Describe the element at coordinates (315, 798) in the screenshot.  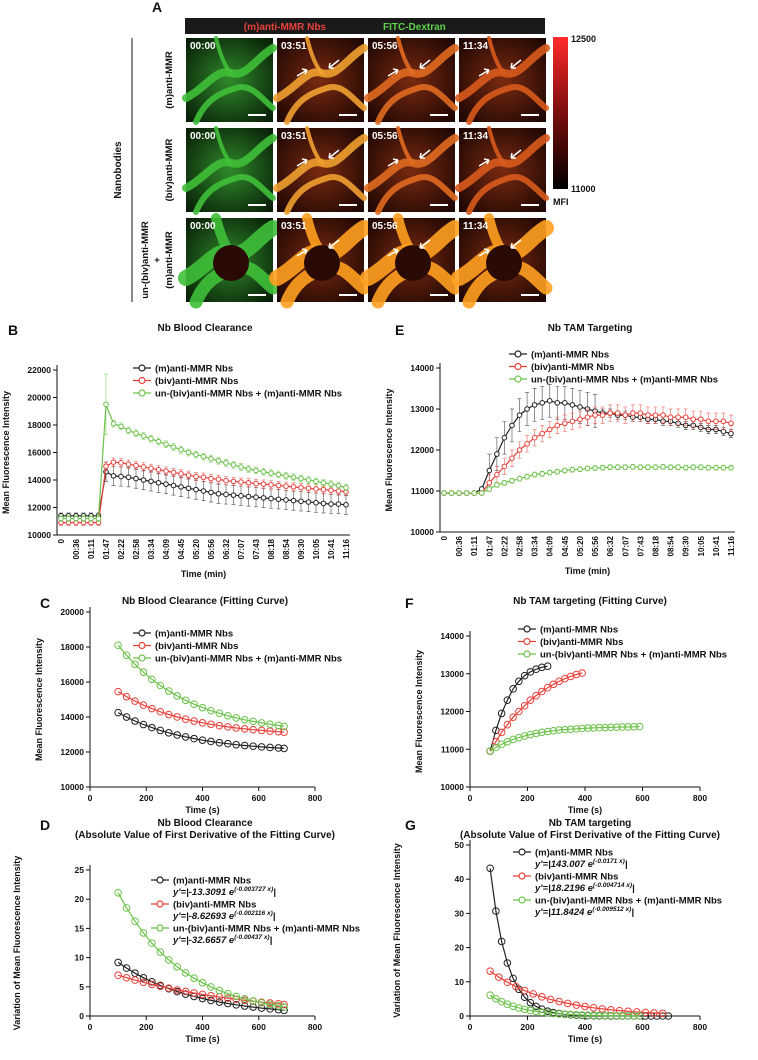
I see `x-tick-label: 800` at that location.